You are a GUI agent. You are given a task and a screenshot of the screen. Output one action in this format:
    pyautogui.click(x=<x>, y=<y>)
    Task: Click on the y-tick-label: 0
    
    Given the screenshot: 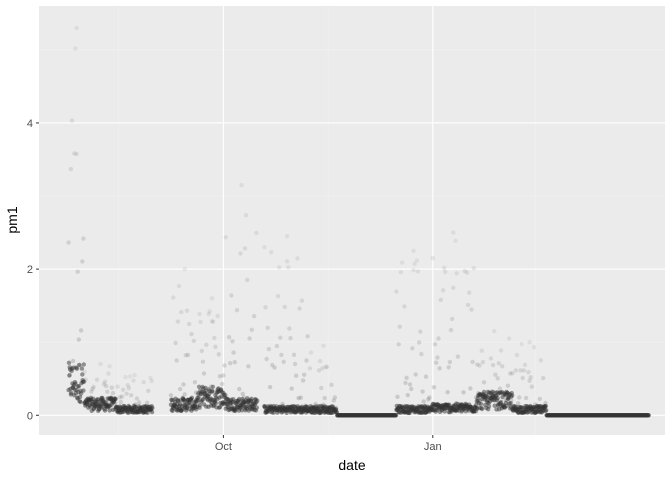 What is the action you would take?
    pyautogui.click(x=30, y=416)
    